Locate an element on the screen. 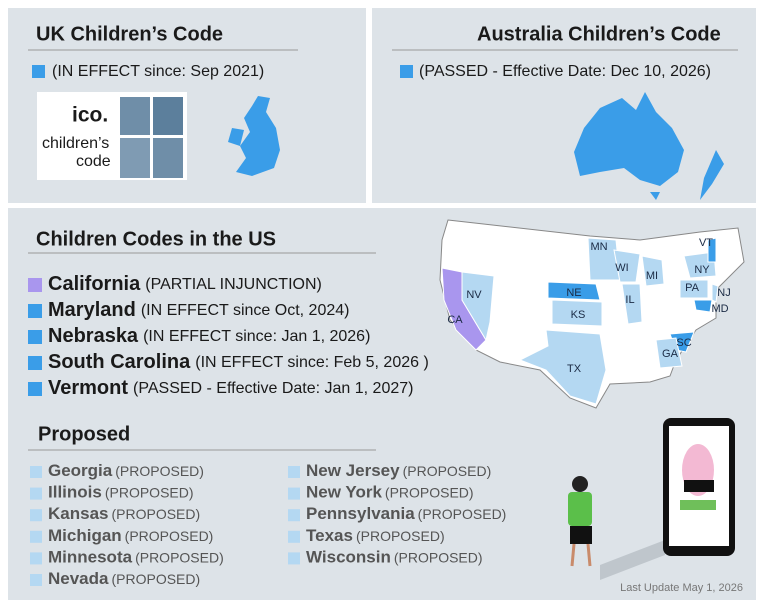  proposed-entry: Nevada (PROPOSED) is located at coordinates (124, 578).